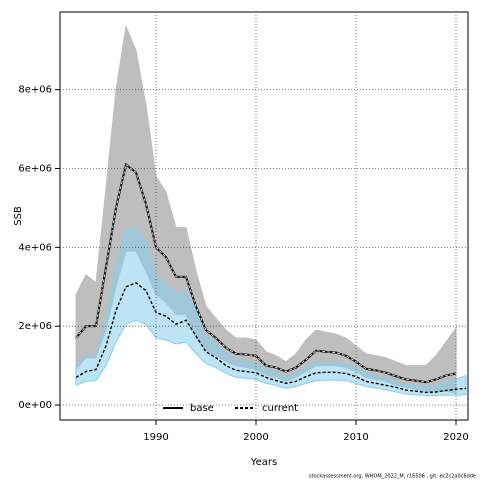 The image size is (480, 480). Describe the element at coordinates (255, 437) in the screenshot. I see `x-tick-label: 2000` at that location.